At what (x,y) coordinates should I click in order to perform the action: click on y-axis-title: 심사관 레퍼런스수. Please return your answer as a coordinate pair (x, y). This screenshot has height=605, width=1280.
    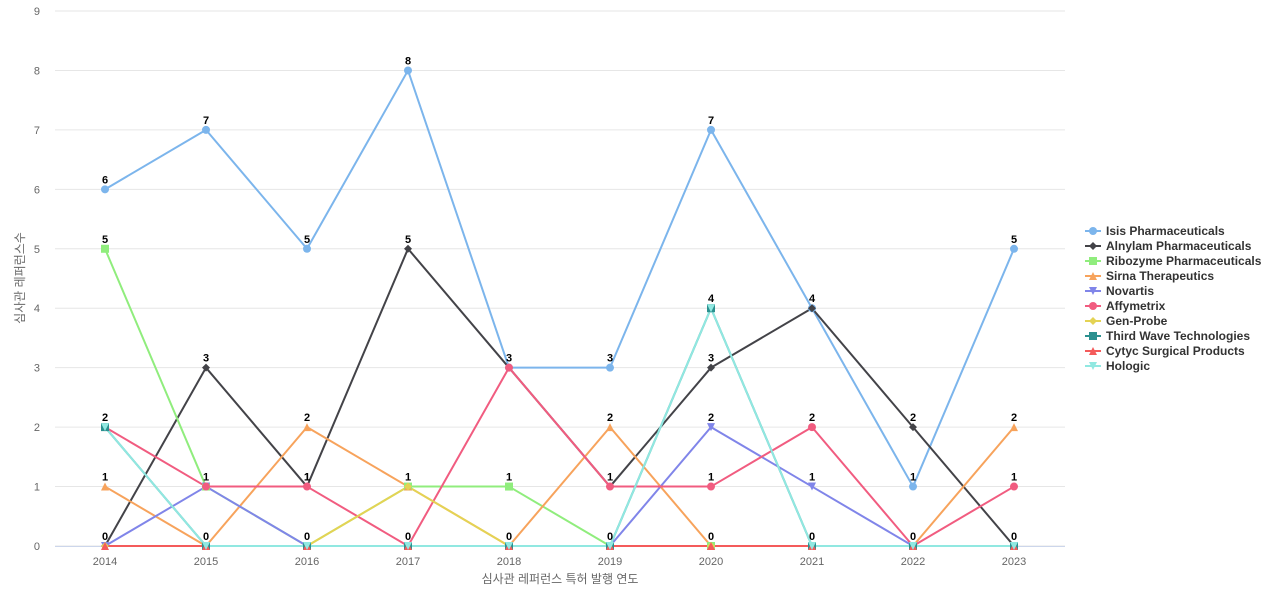
    Looking at the image, I should click on (20, 278).